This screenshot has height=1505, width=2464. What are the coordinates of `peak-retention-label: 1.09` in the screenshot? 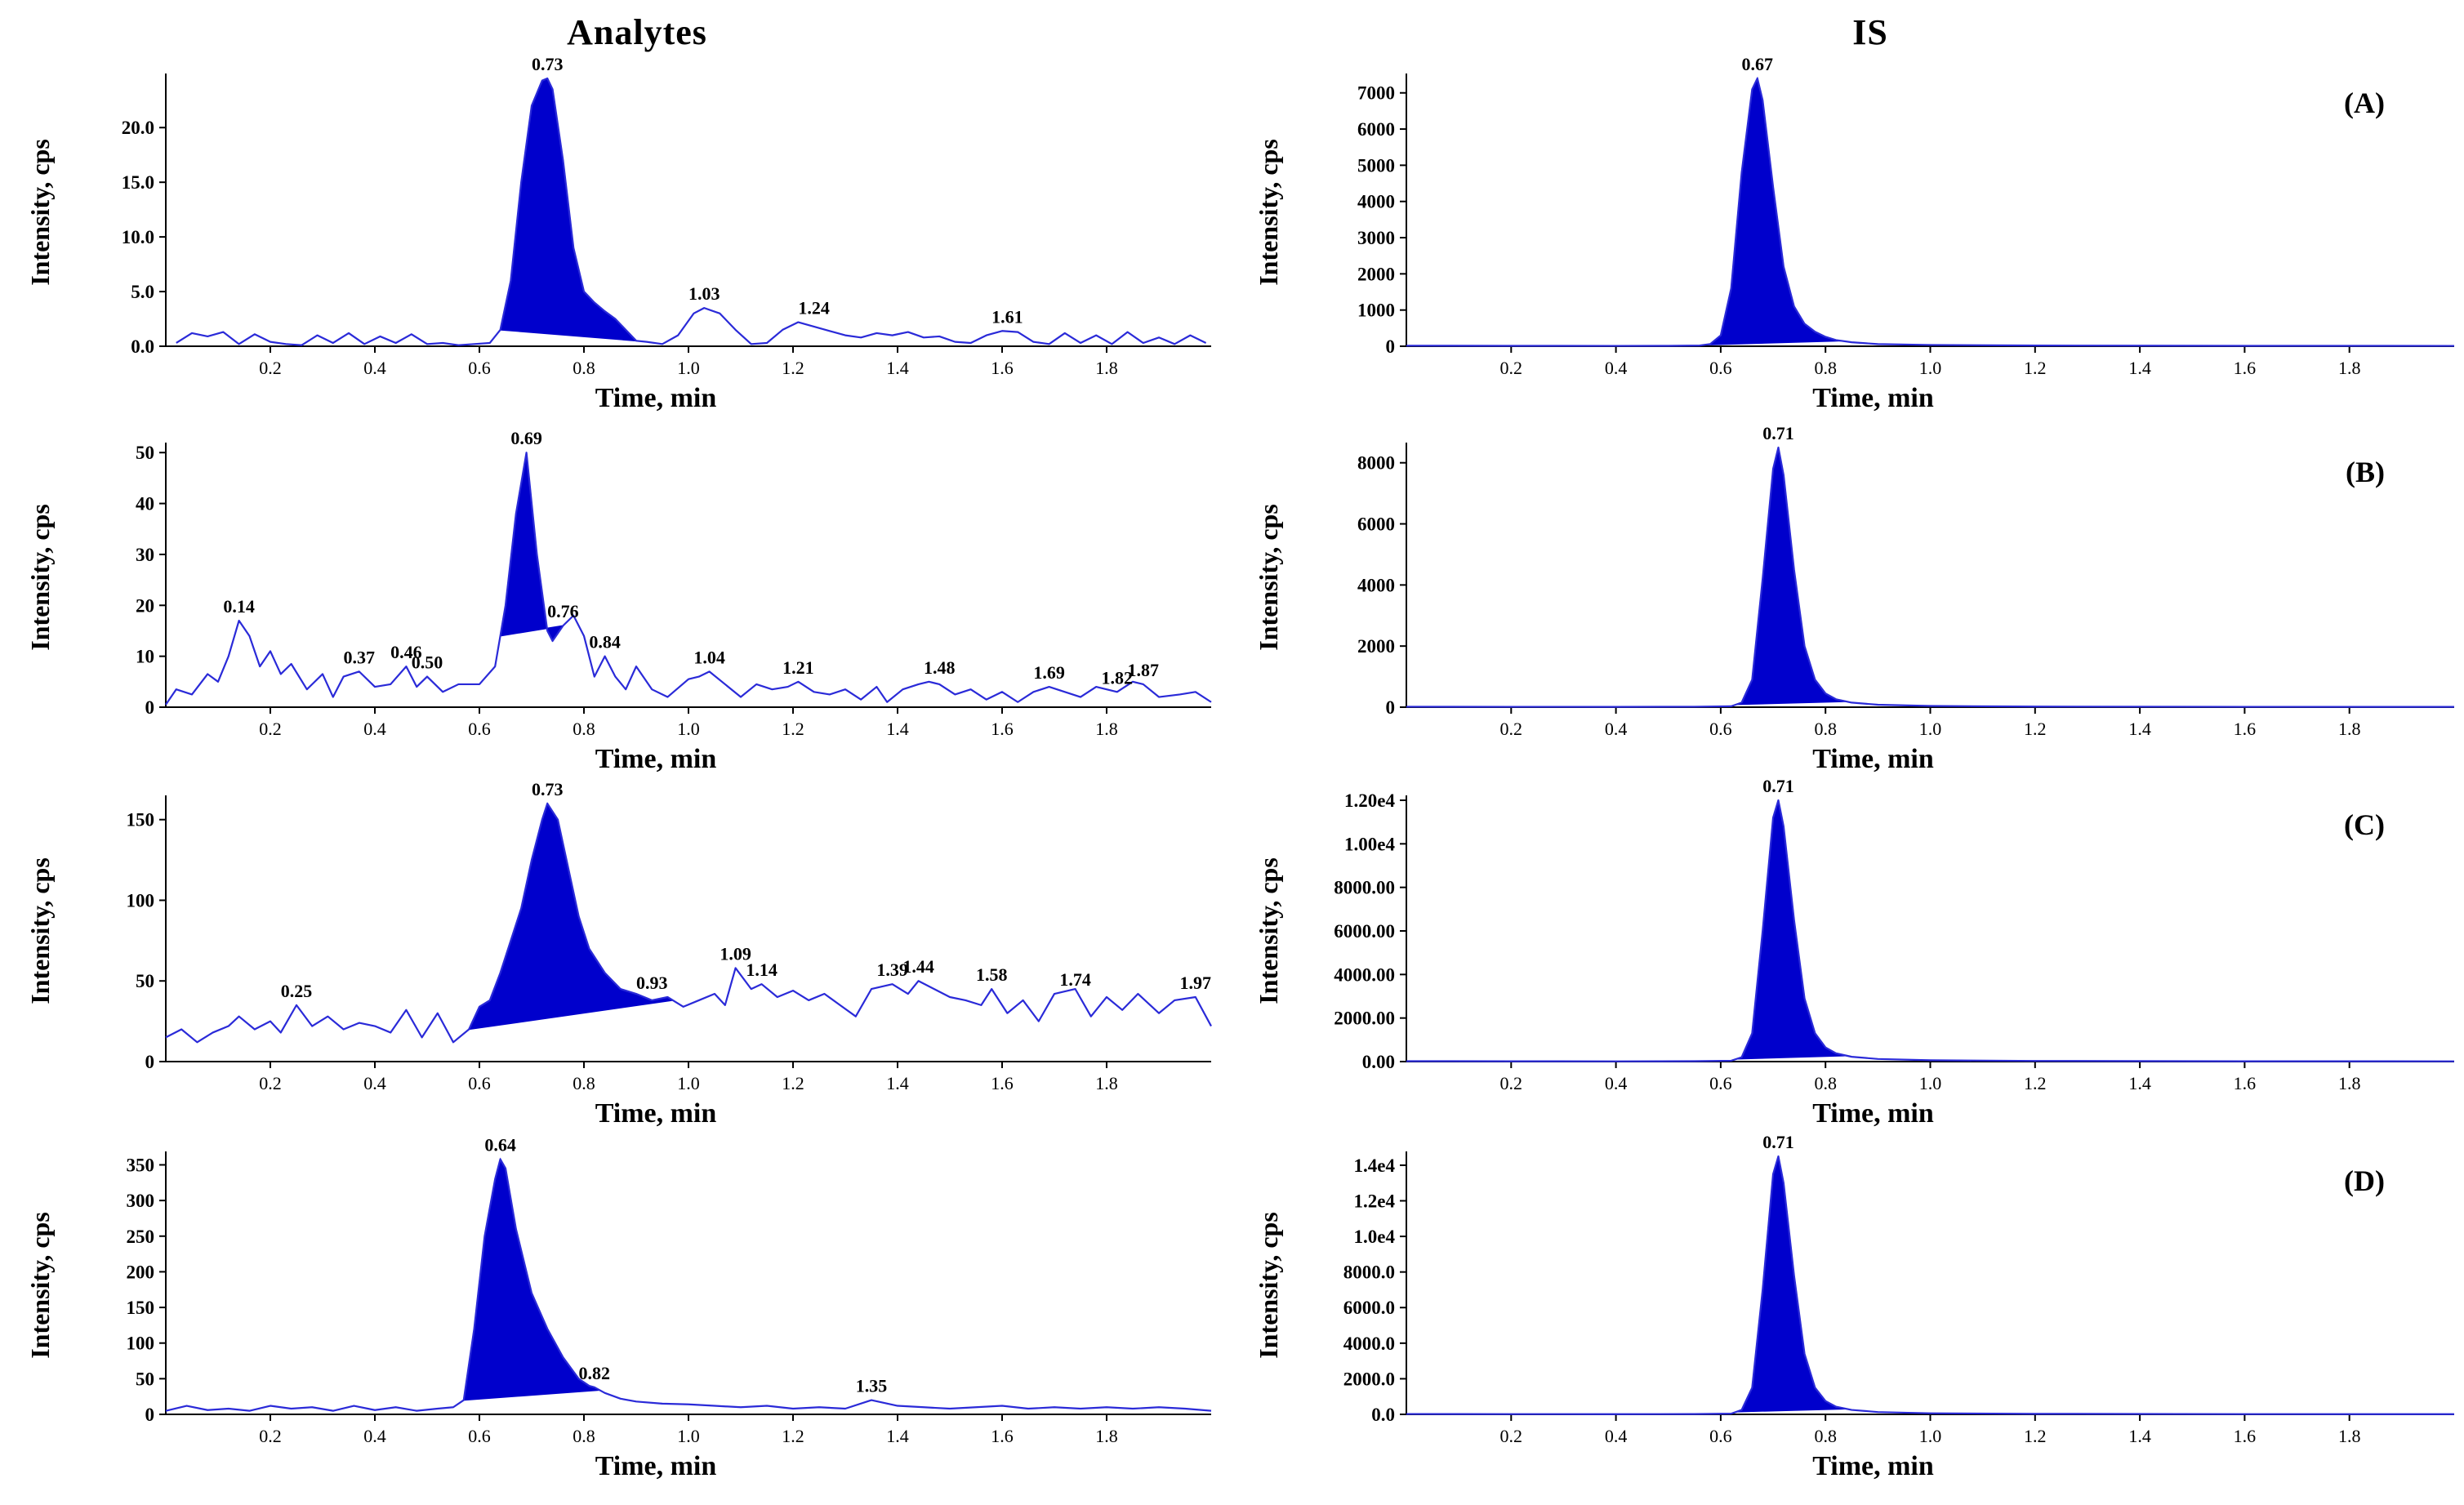 It's located at (735, 953).